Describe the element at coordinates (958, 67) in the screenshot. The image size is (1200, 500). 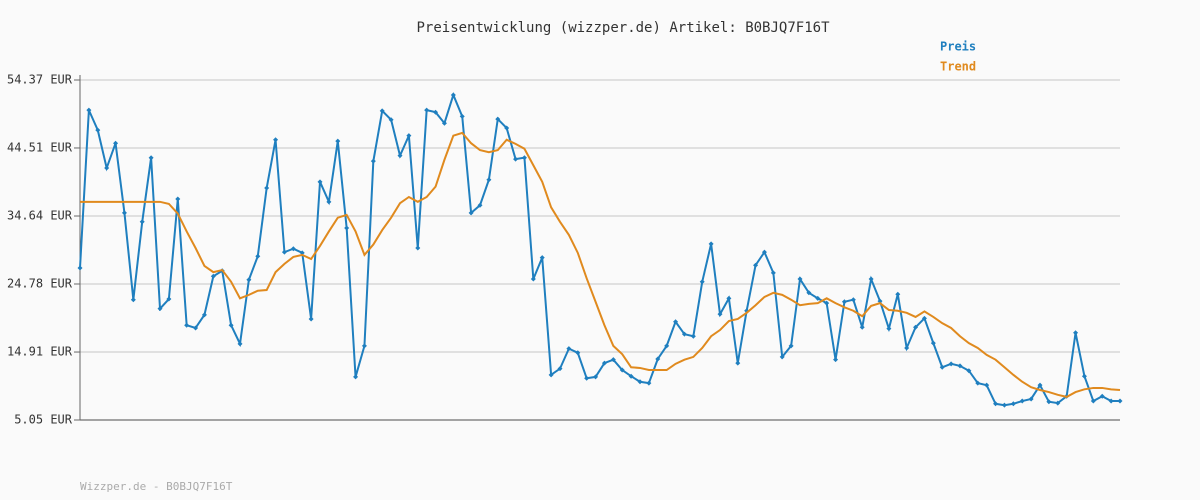
I see `legend-entry: Trend` at that location.